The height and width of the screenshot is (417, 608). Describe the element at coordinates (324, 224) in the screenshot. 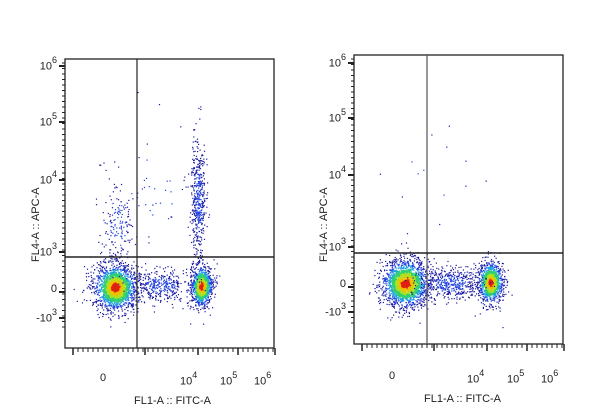

I see `y-axis-label: FL4-A :: APC-A` at that location.